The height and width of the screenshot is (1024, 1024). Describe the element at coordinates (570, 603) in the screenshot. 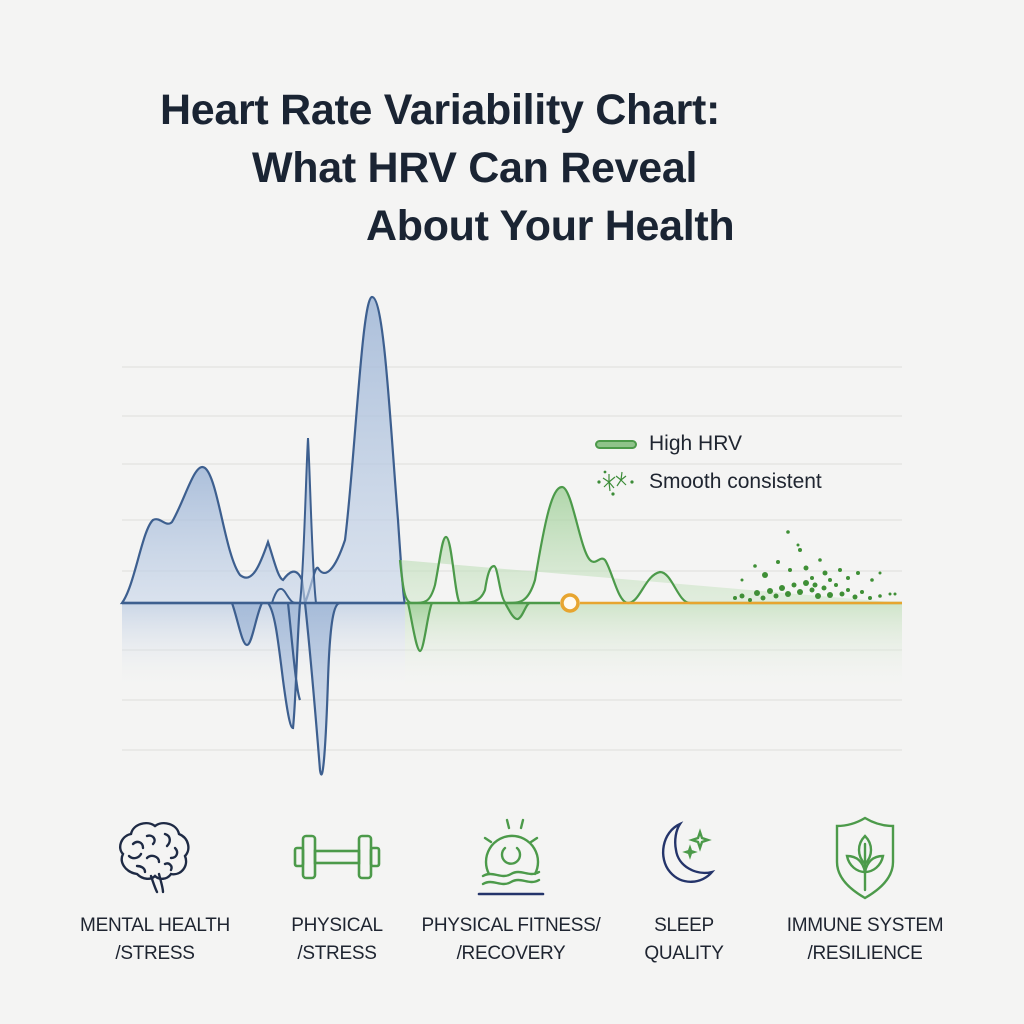

I see `baseline-marker` at that location.